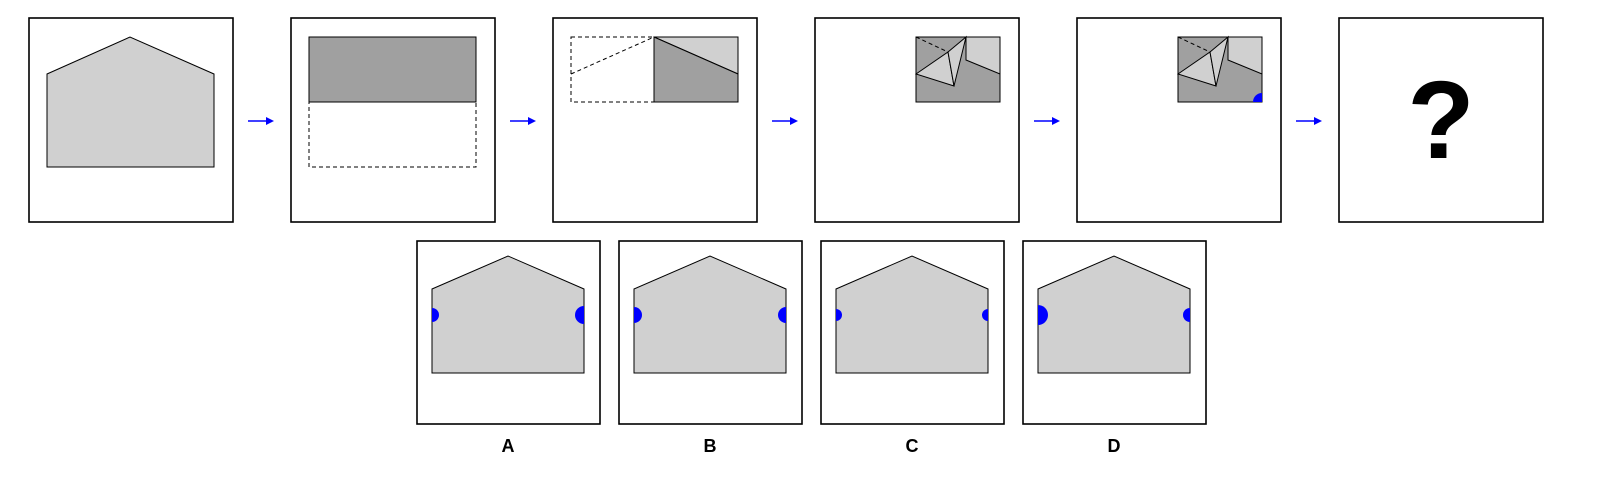 The width and height of the screenshot is (1610, 490). I want to click on option-b-hole-left, so click(638, 315).